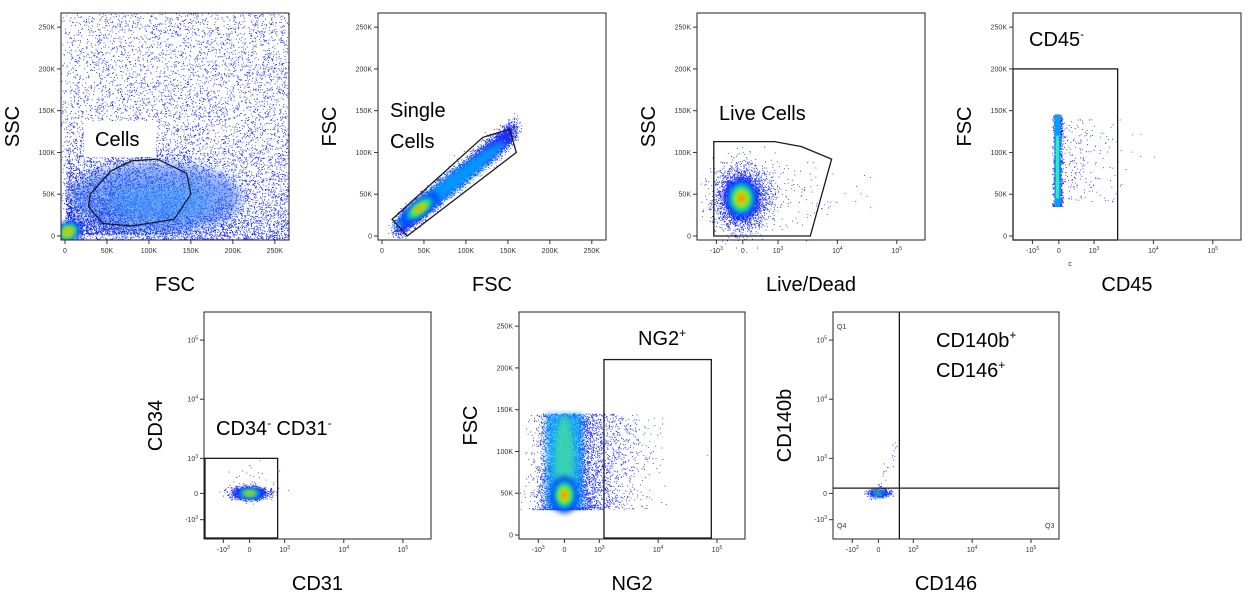  What do you see at coordinates (785, 425) in the screenshot?
I see `y-axis-label: CD140b` at bounding box center [785, 425].